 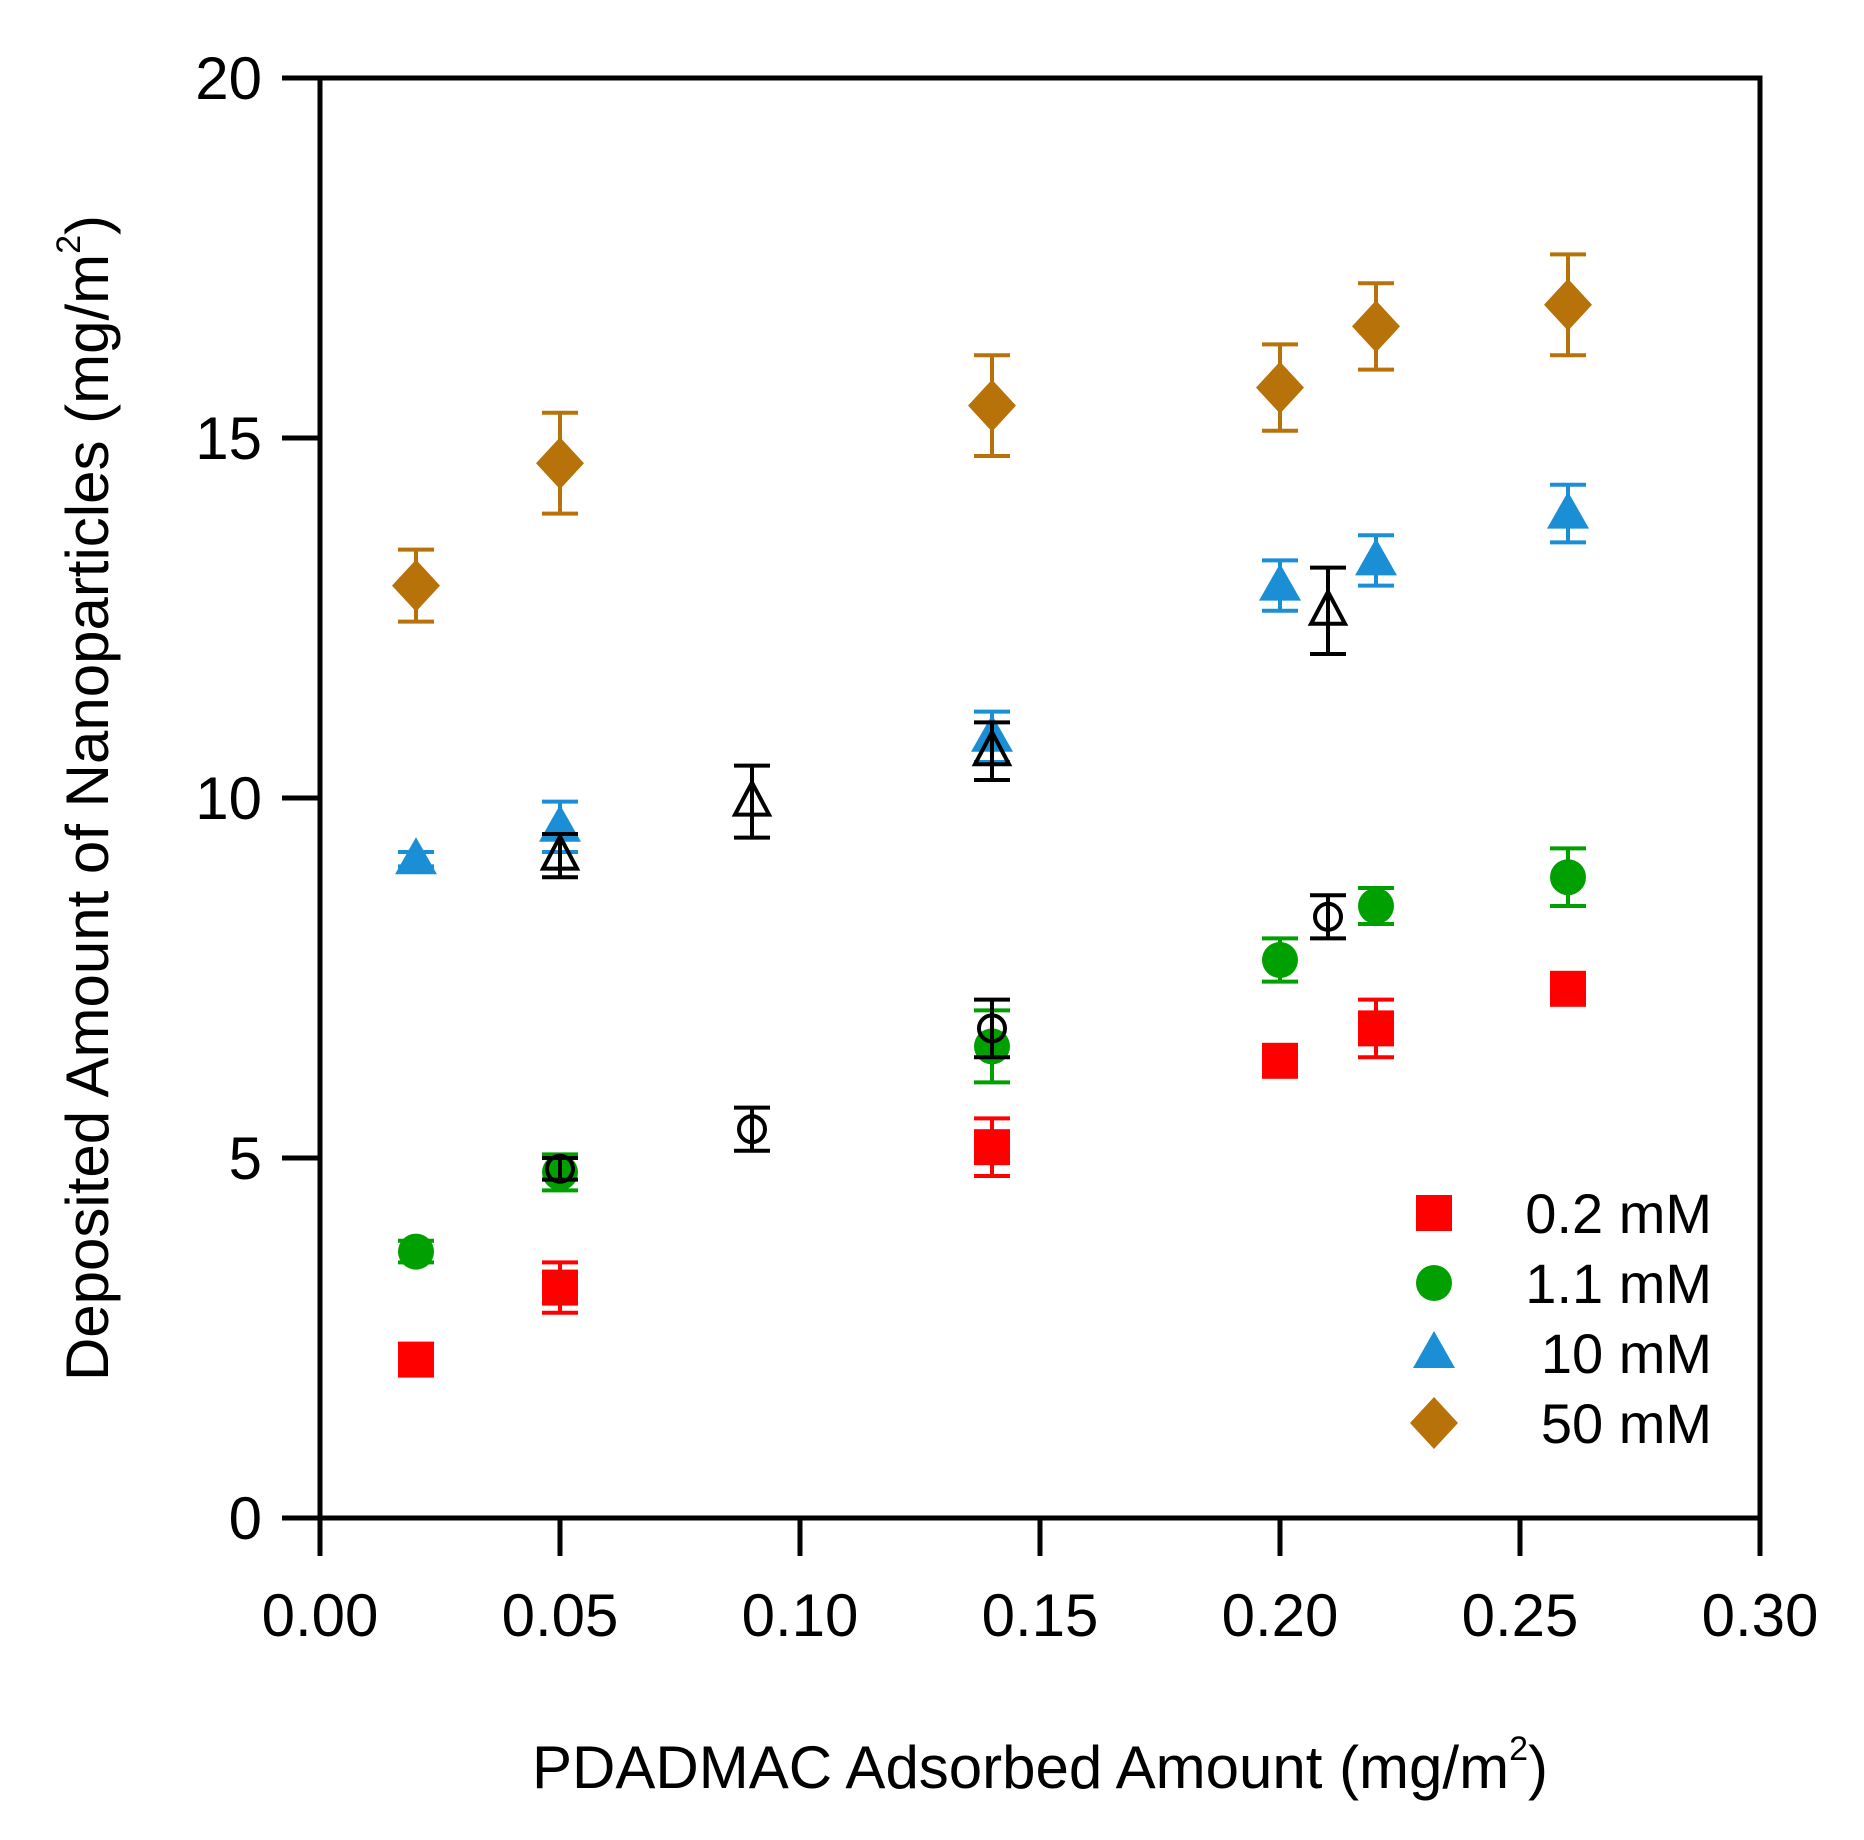 I want to click on series-10-mm, so click(x=992, y=678).